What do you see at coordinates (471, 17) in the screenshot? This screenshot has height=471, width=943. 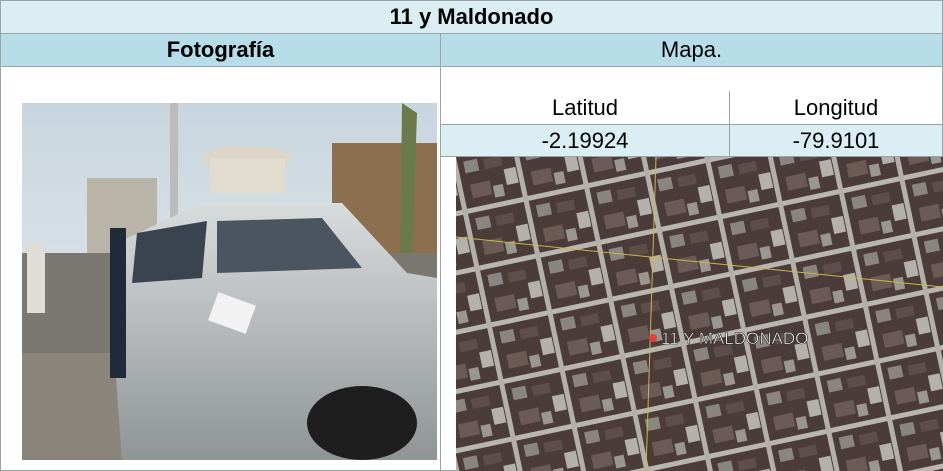 I see `title: 11 y Maldonado` at bounding box center [471, 17].